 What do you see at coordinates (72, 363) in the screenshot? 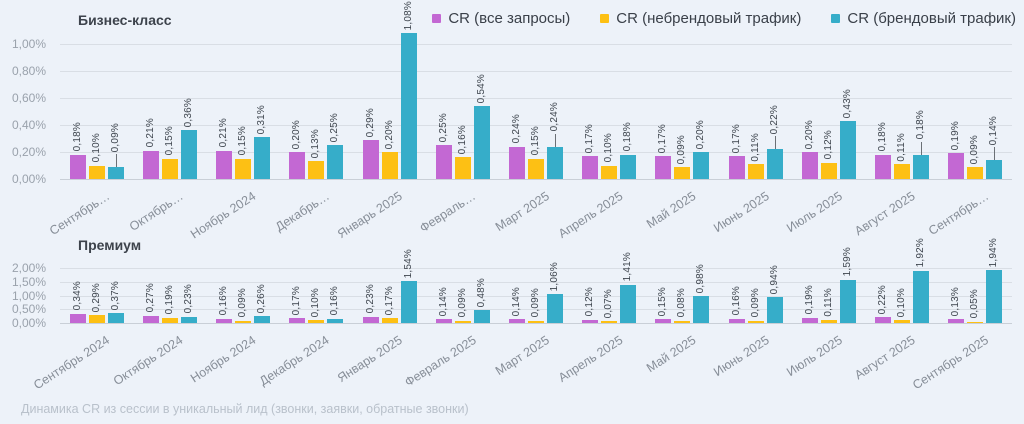
I see `x-axis-tick-label: Сентябрь 2024` at bounding box center [72, 363].